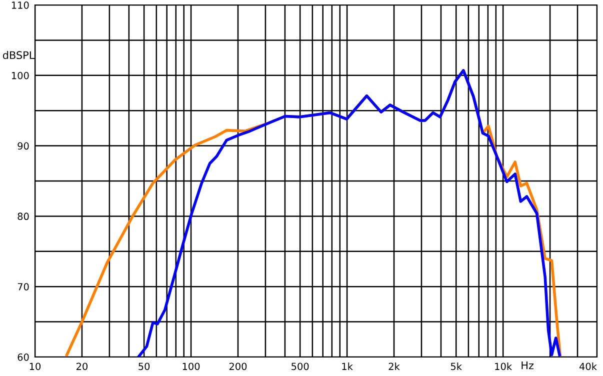 This screenshot has width=603, height=376. What do you see at coordinates (35, 366) in the screenshot?
I see `x-tick-label: 10` at bounding box center [35, 366].